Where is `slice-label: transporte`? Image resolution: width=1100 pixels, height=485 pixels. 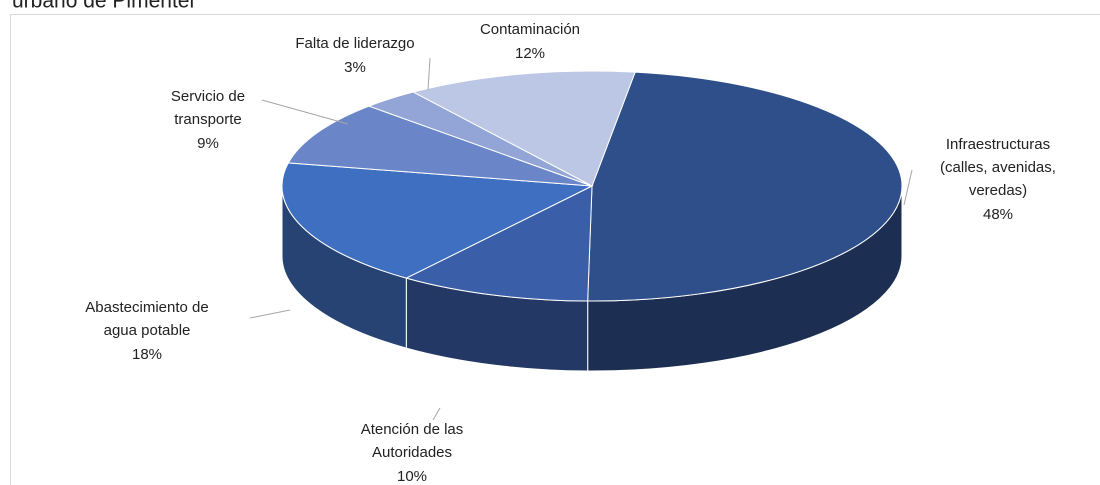 slice-label: transporte is located at coordinates (208, 119).